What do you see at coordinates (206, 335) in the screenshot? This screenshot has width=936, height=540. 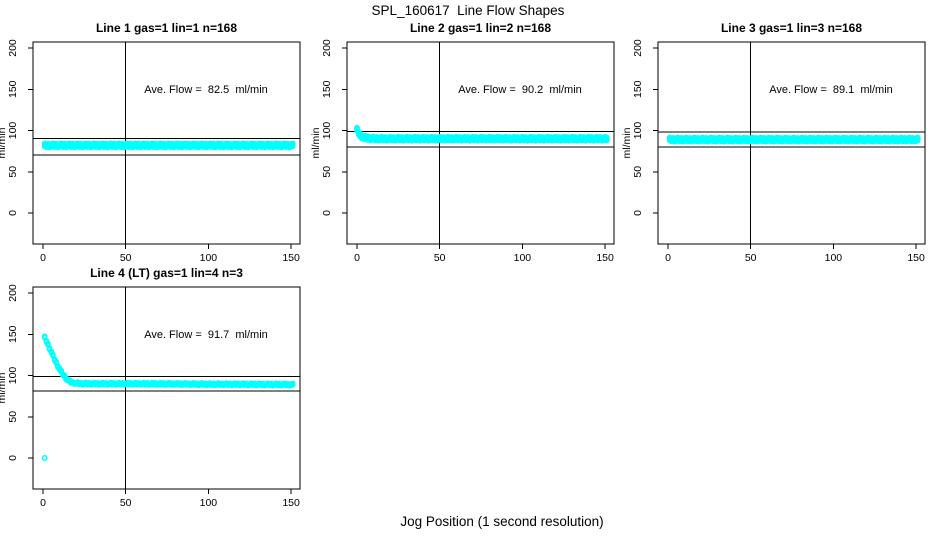 I see `ave-flow-annotation: Ave. Flow = 91.7 ml/min` at bounding box center [206, 335].